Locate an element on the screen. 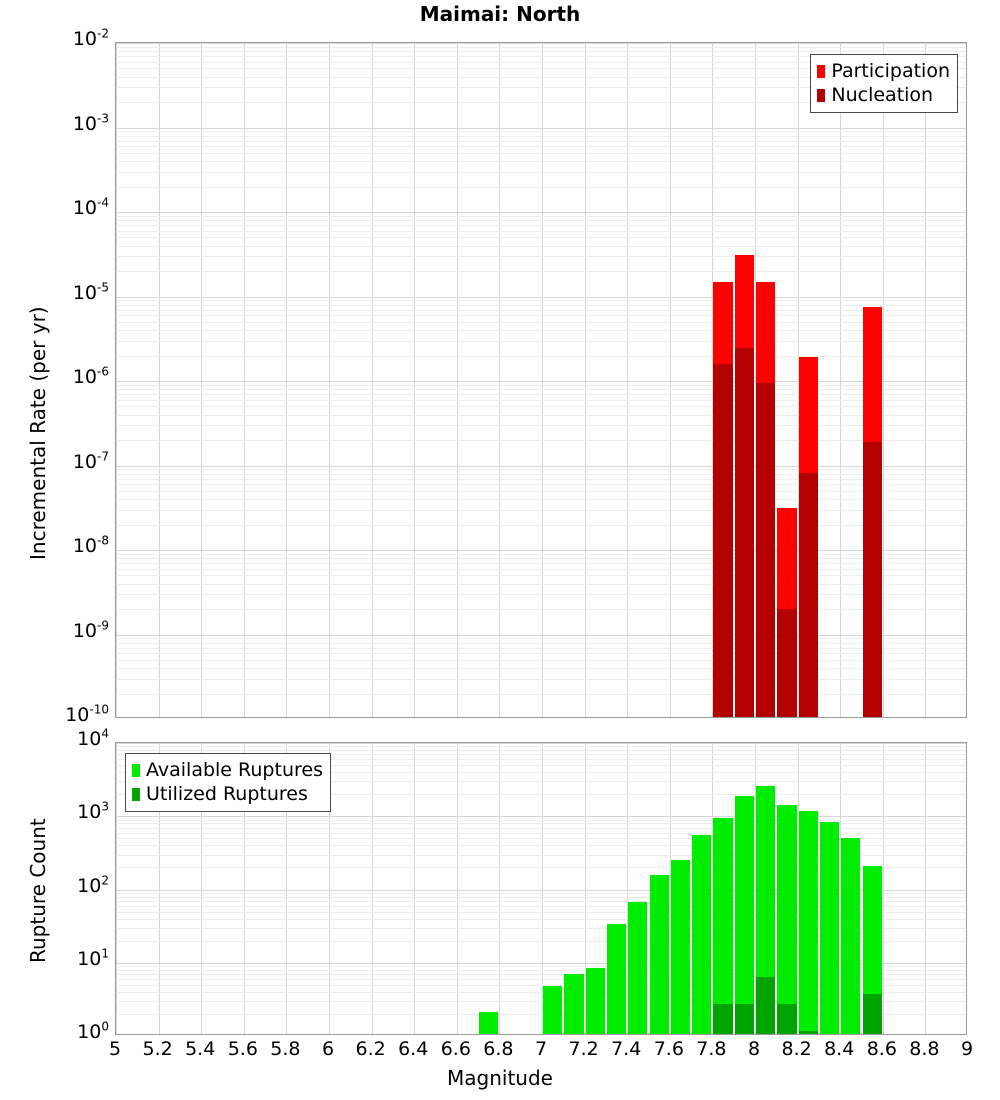  x-axis-tick-label: 5 is located at coordinates (115, 1049).